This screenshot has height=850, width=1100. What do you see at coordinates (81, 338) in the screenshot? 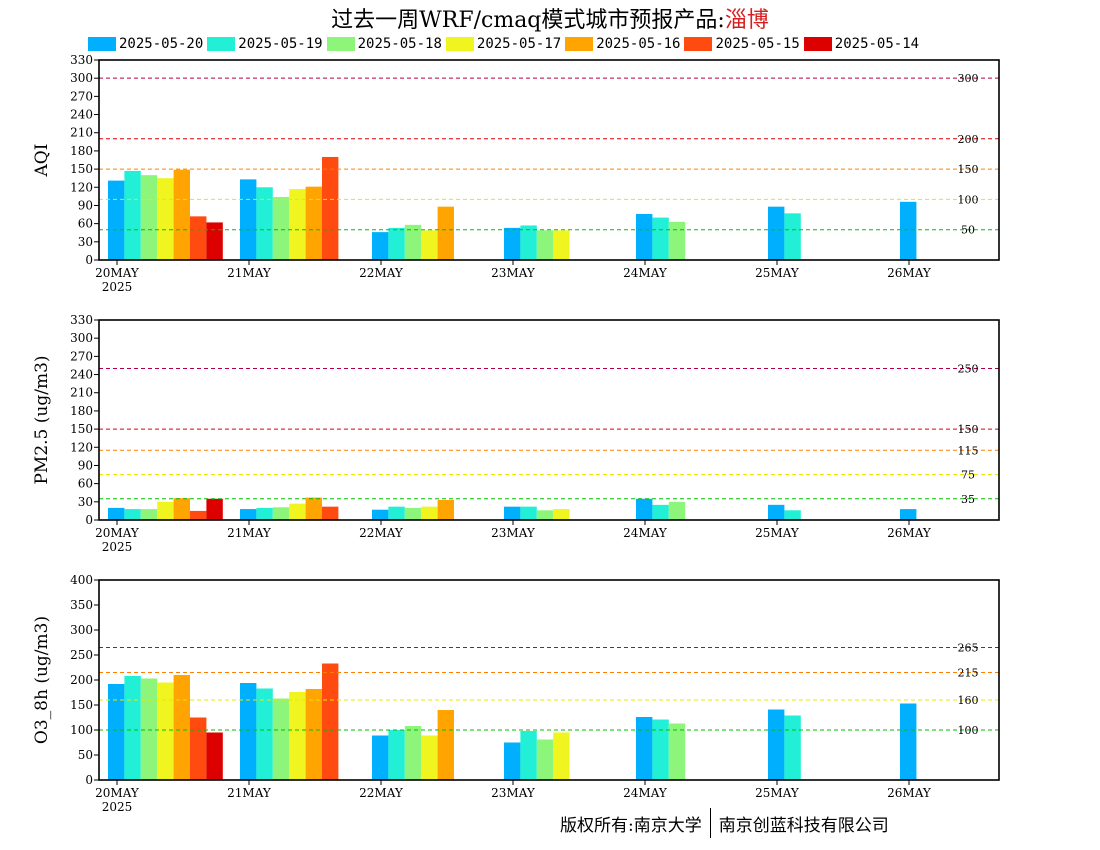
I see `y-tick-label: 300` at bounding box center [81, 338].